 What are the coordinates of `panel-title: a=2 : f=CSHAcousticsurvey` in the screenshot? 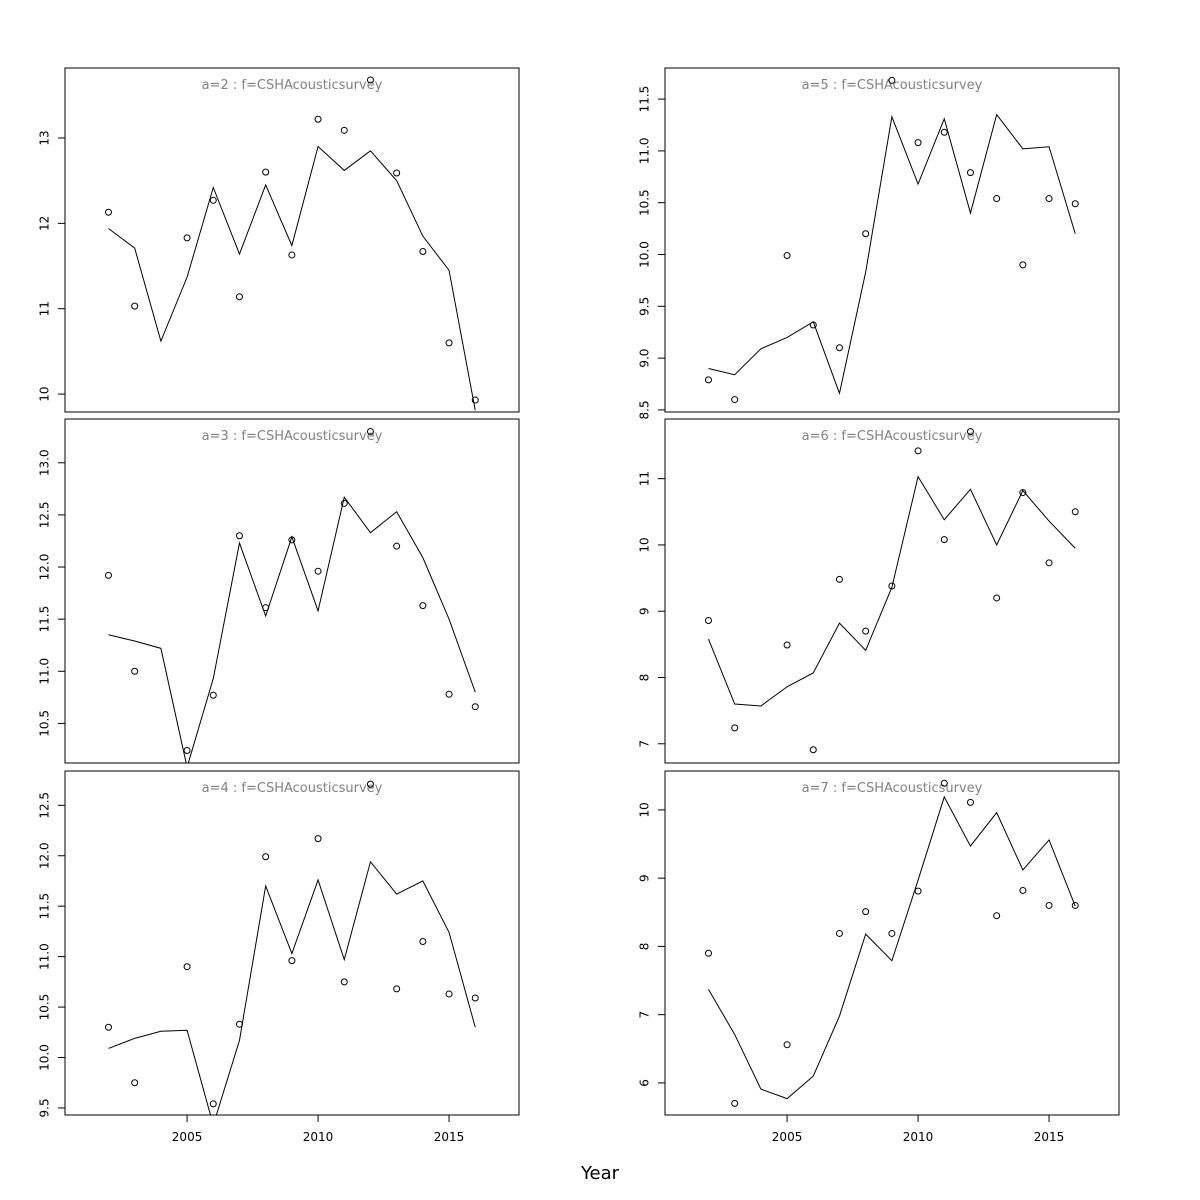 It's located at (292, 85).